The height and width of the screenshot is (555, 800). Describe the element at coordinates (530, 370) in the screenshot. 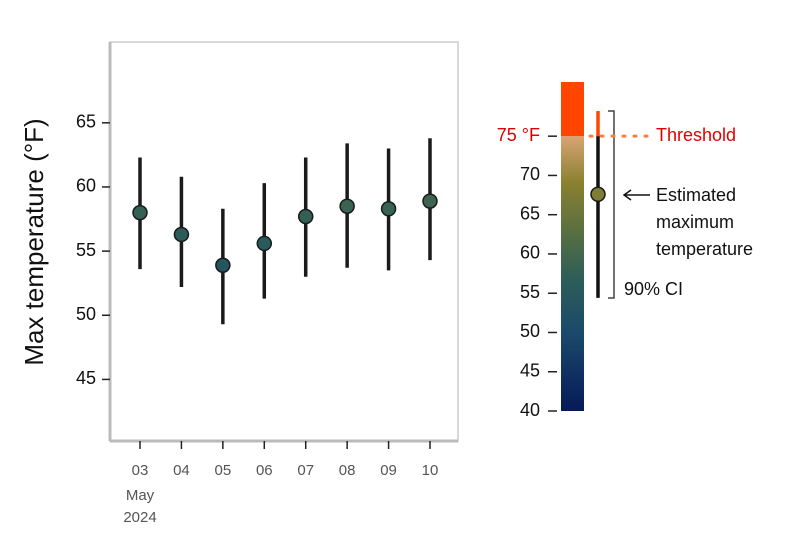

I see `colorbar-tick-label: 45` at that location.